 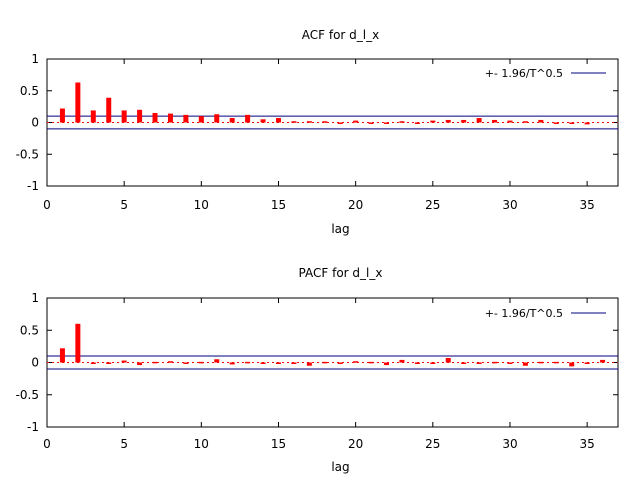 What do you see at coordinates (586, 444) in the screenshot?
I see `x-tick-label: 35` at bounding box center [586, 444].